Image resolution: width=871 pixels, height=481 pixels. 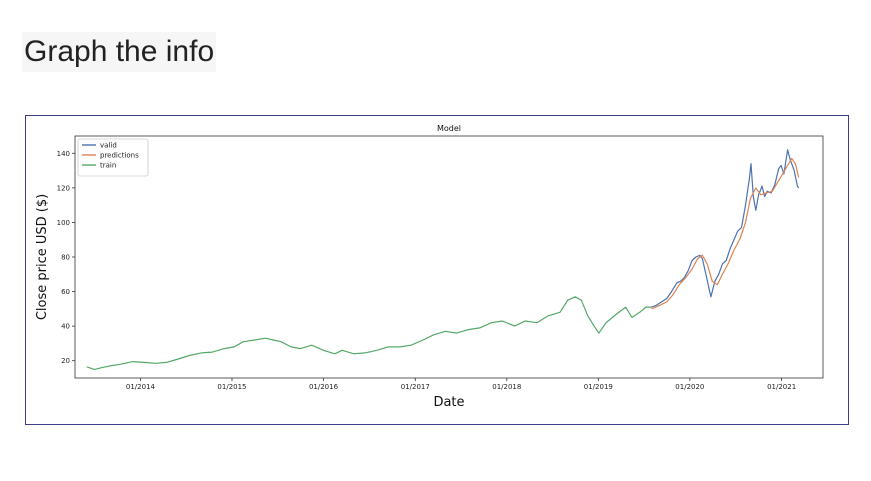 What do you see at coordinates (781, 387) in the screenshot?
I see `x-tick-label: 01/2021` at bounding box center [781, 387].